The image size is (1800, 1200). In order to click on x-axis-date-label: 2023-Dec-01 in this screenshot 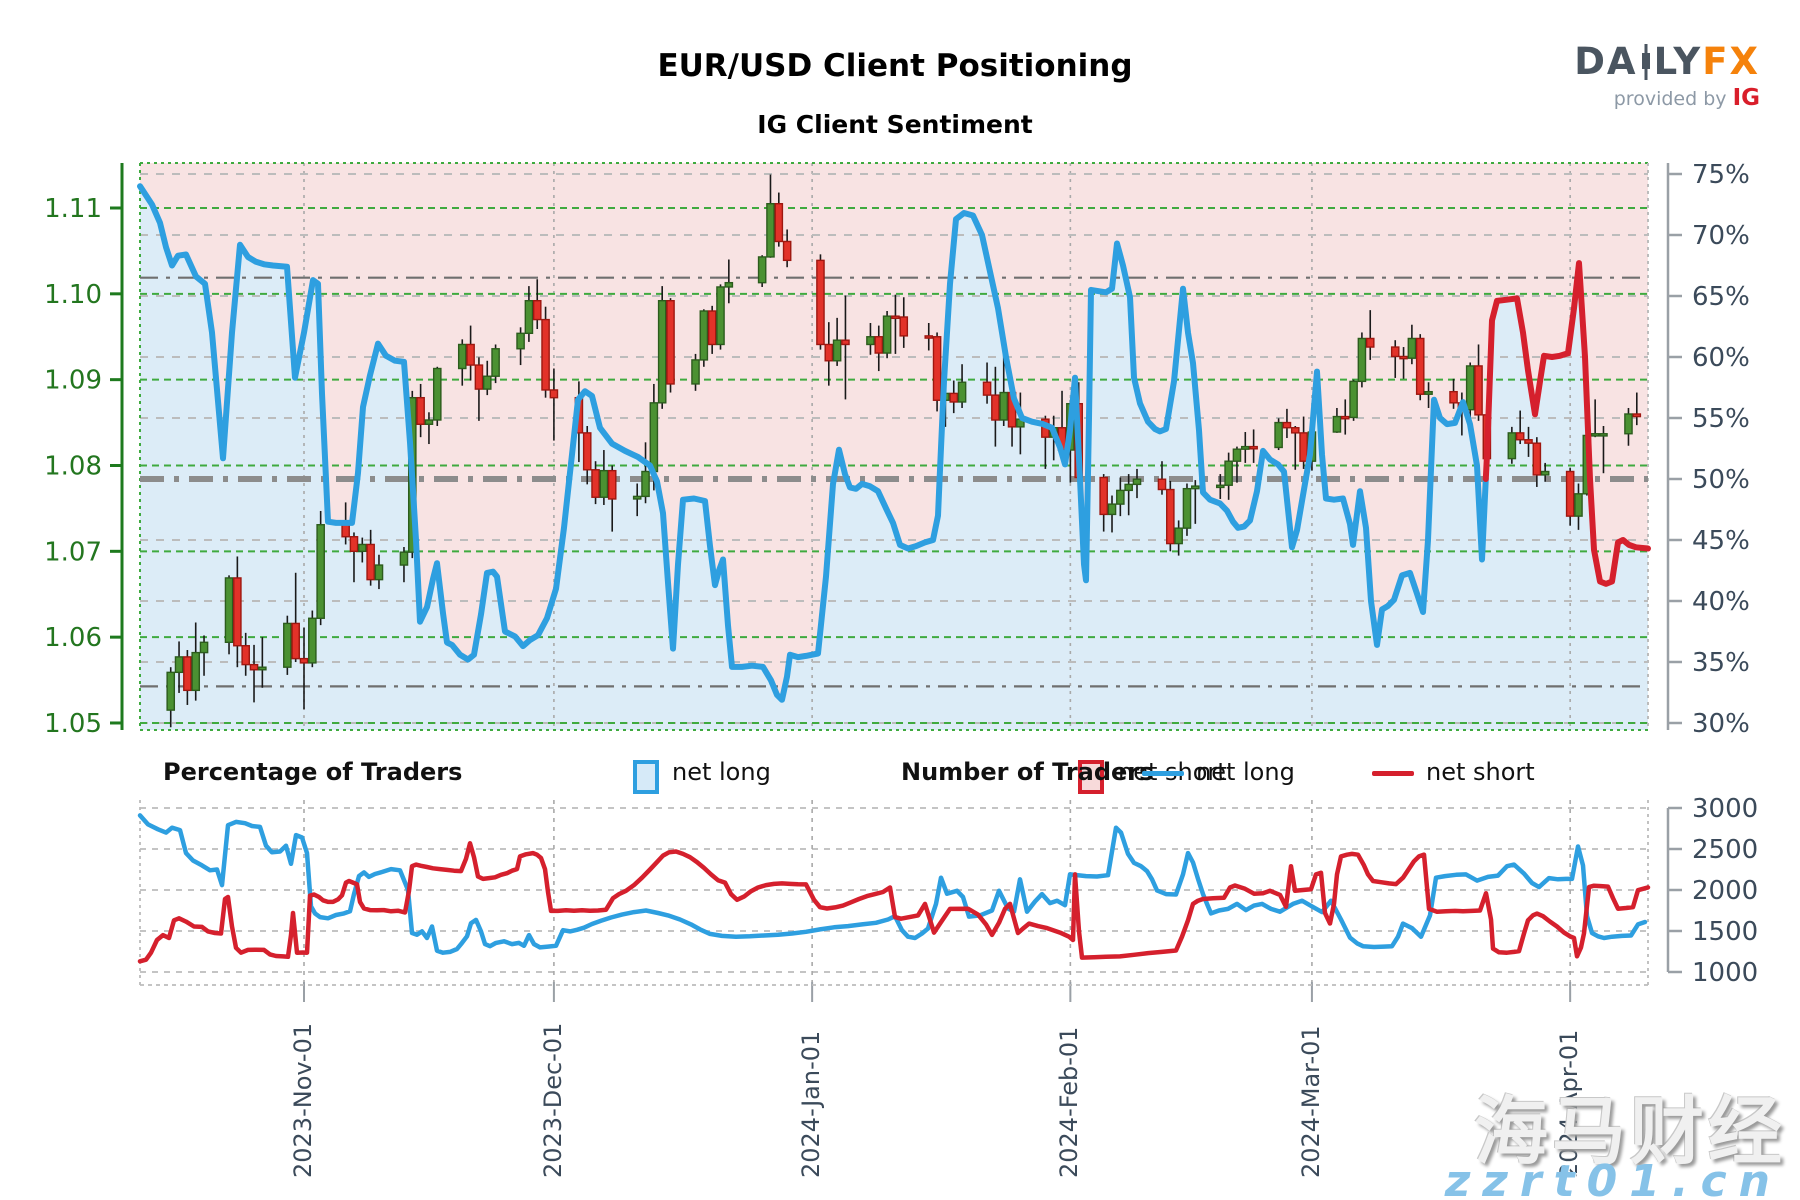, I will do `click(552, 1100)`.